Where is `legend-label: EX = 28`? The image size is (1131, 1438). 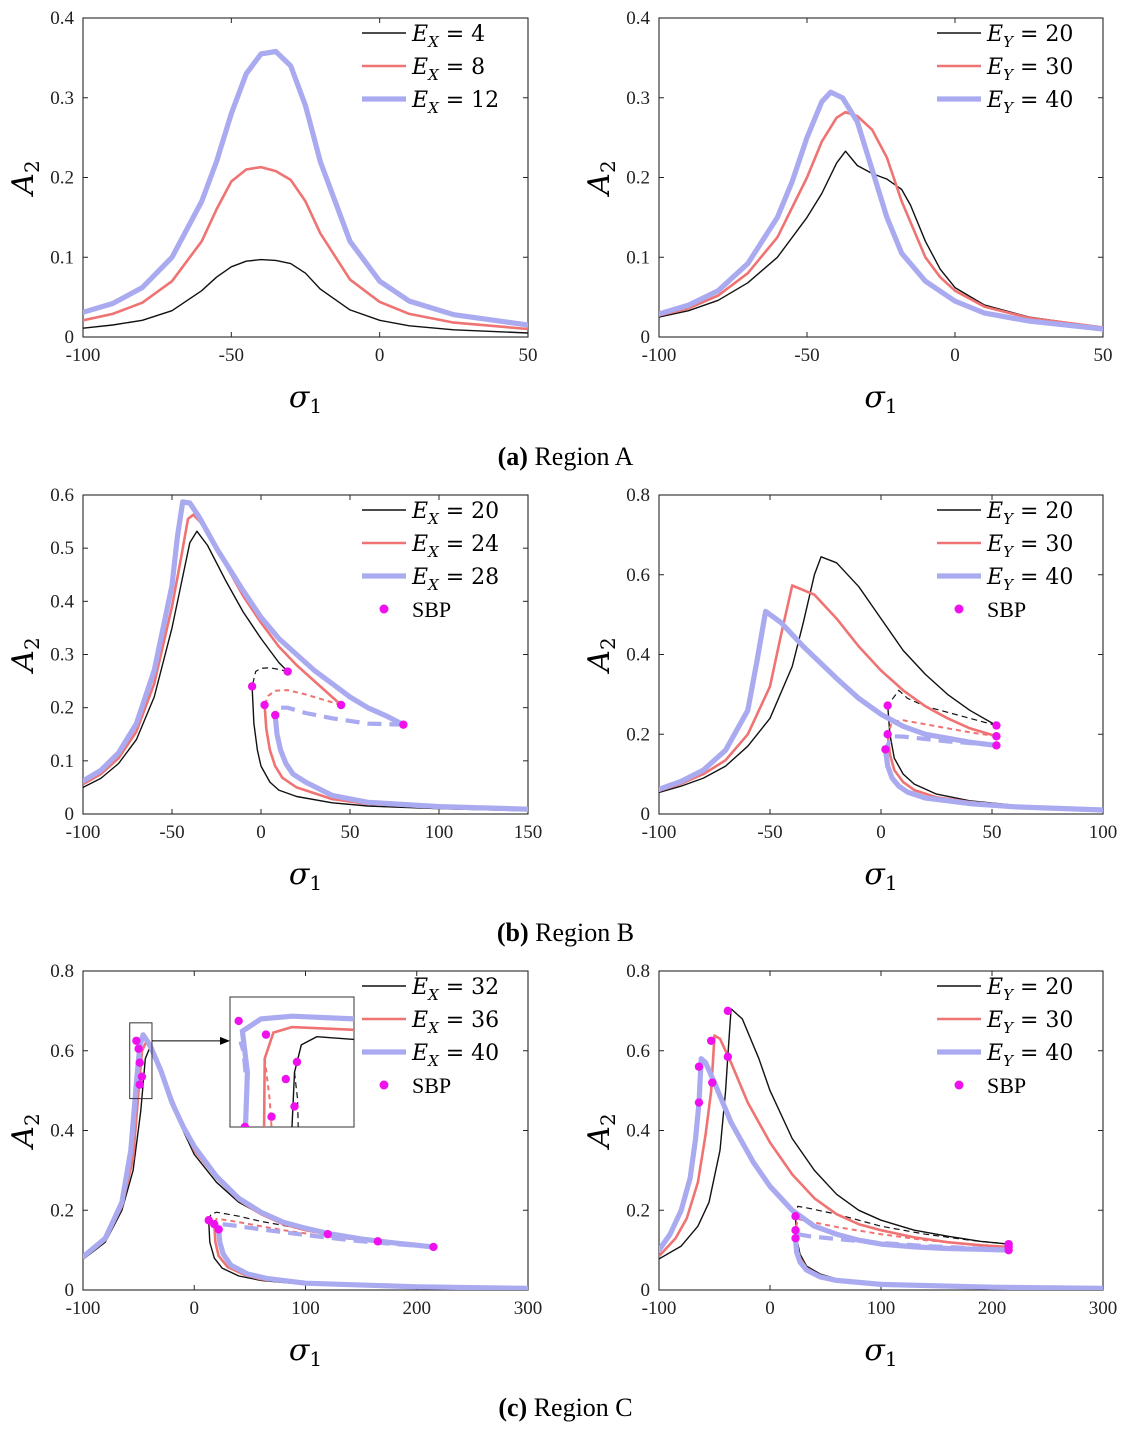 legend-label: EX = 28 is located at coordinates (455, 579).